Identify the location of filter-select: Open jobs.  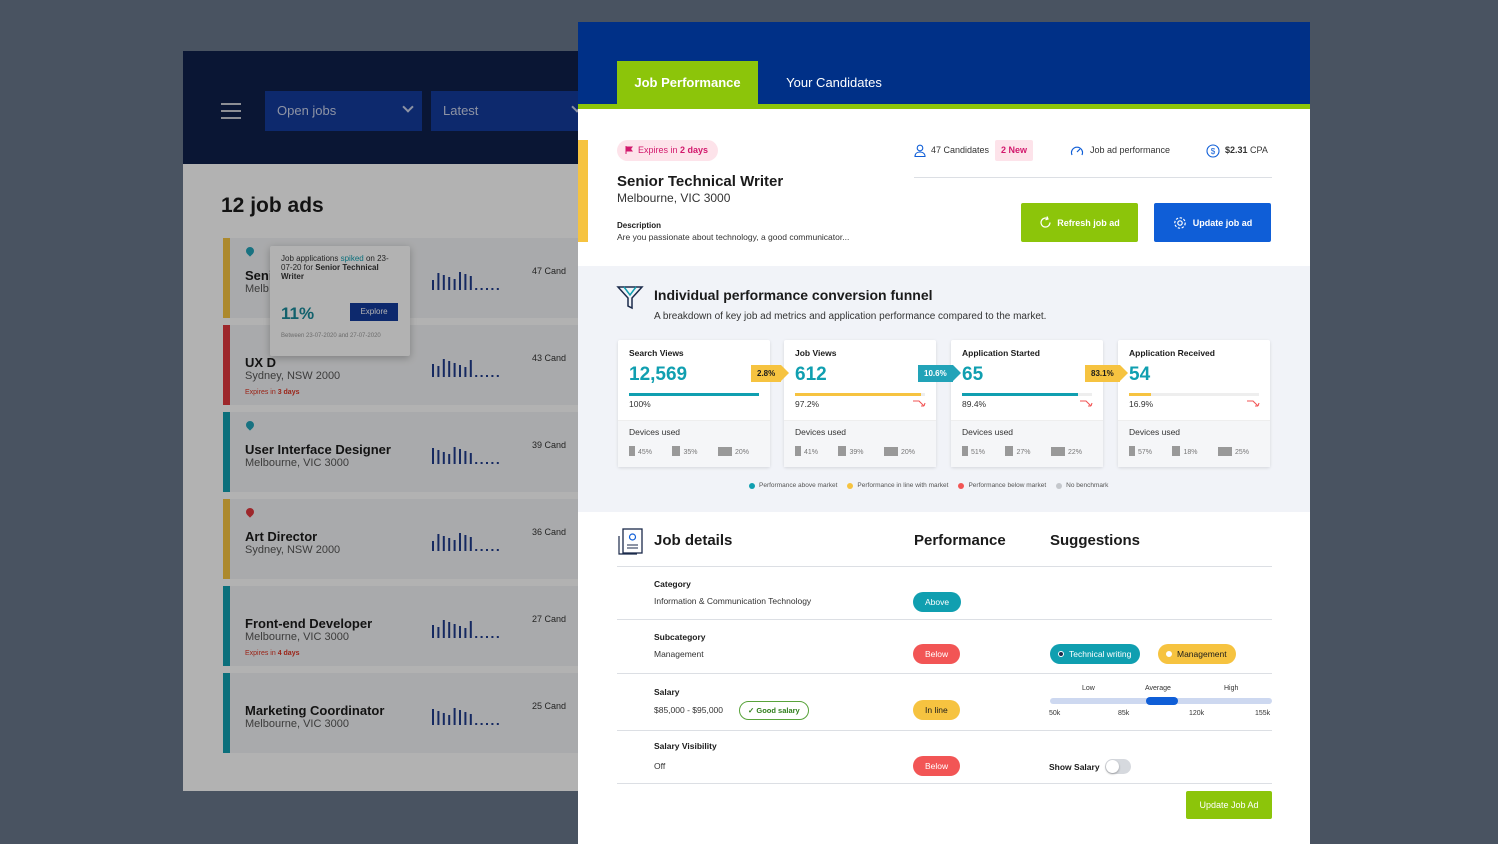
(343, 111).